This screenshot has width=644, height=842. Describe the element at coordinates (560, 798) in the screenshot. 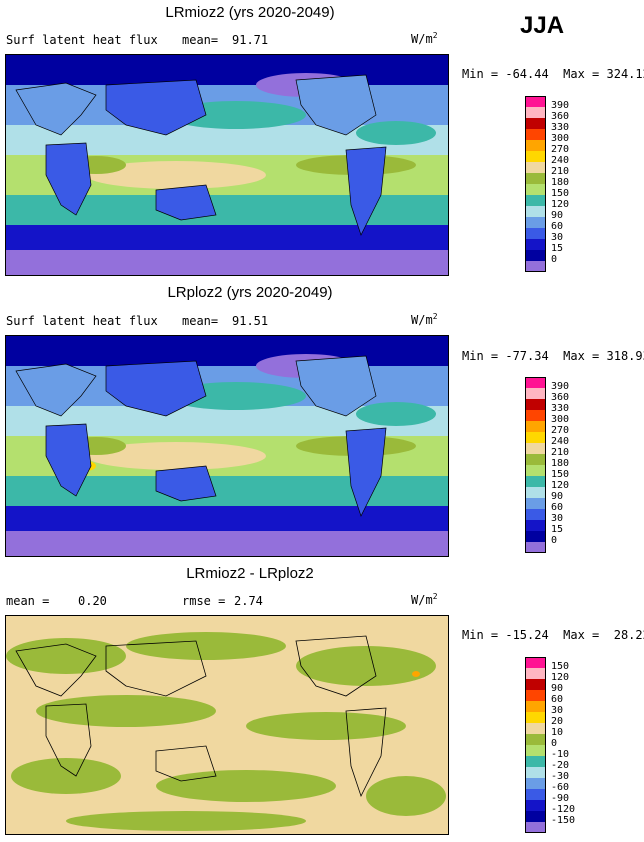

I see `colorbar-label: -90` at that location.